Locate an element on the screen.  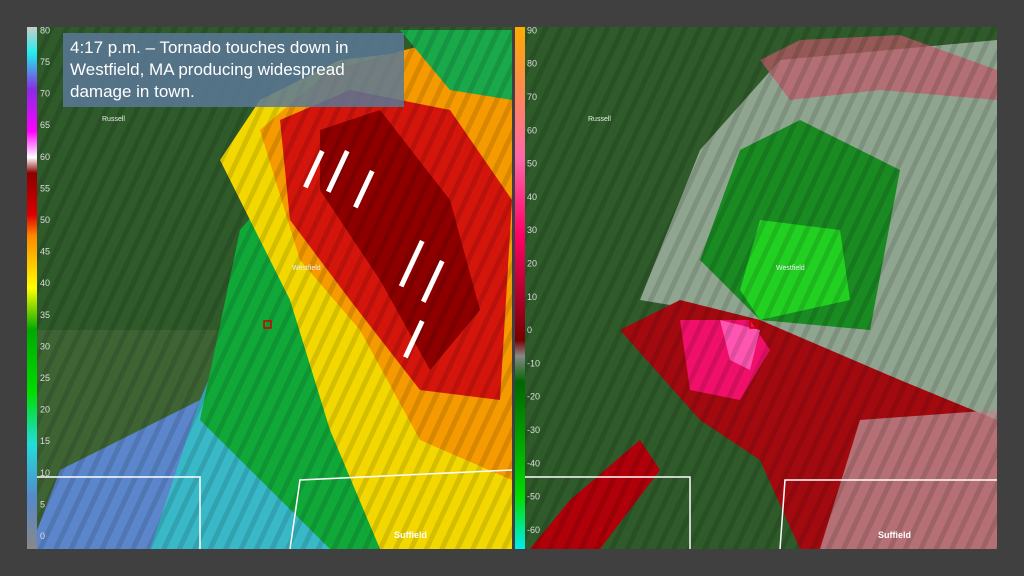
scale-label: 65 is located at coordinates (45, 125).